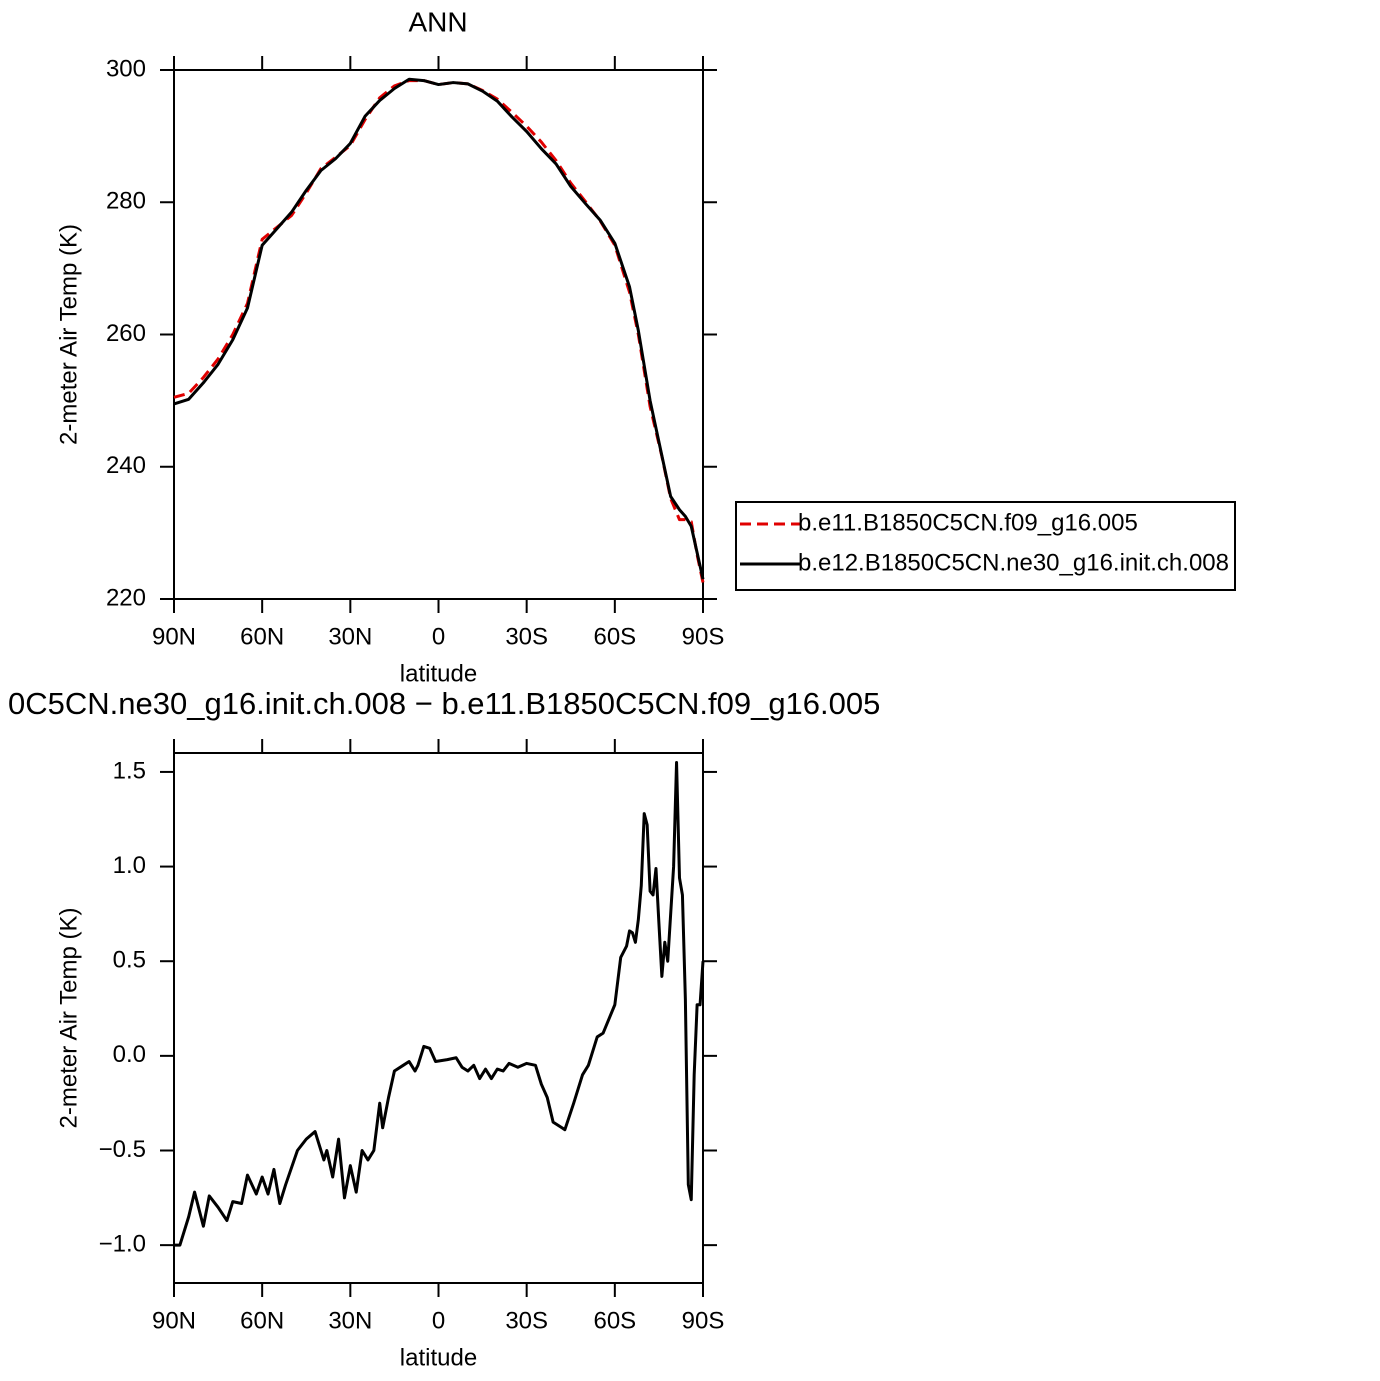 The height and width of the screenshot is (1381, 1380). What do you see at coordinates (968, 522) in the screenshot?
I see `legend-label: b.e11.B1850C5CN.f09_g16.005` at bounding box center [968, 522].